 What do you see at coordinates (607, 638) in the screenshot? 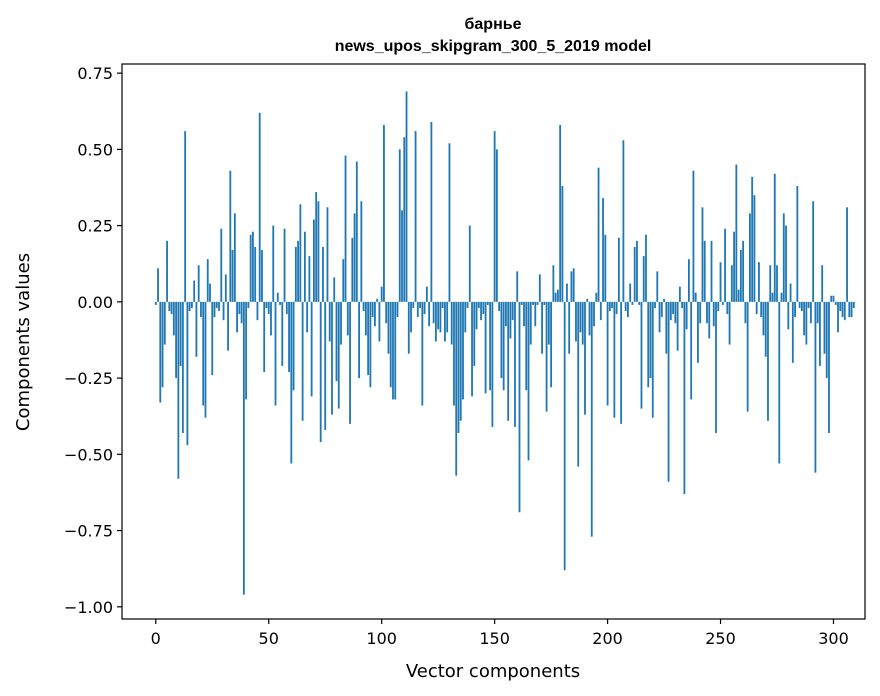
I see `x-tick-label: 200` at bounding box center [607, 638].